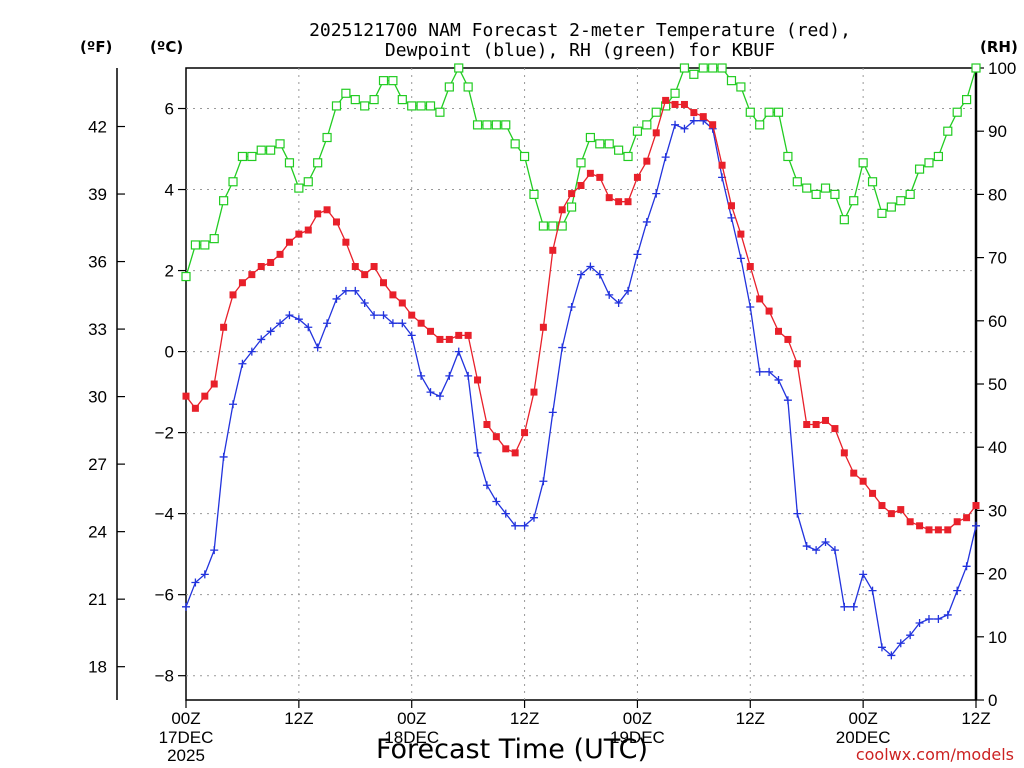 Image resolution: width=1024 pixels, height=768 pixels. Describe the element at coordinates (97, 464) in the screenshot. I see `fahrenheit-tick-label: 27` at that location.